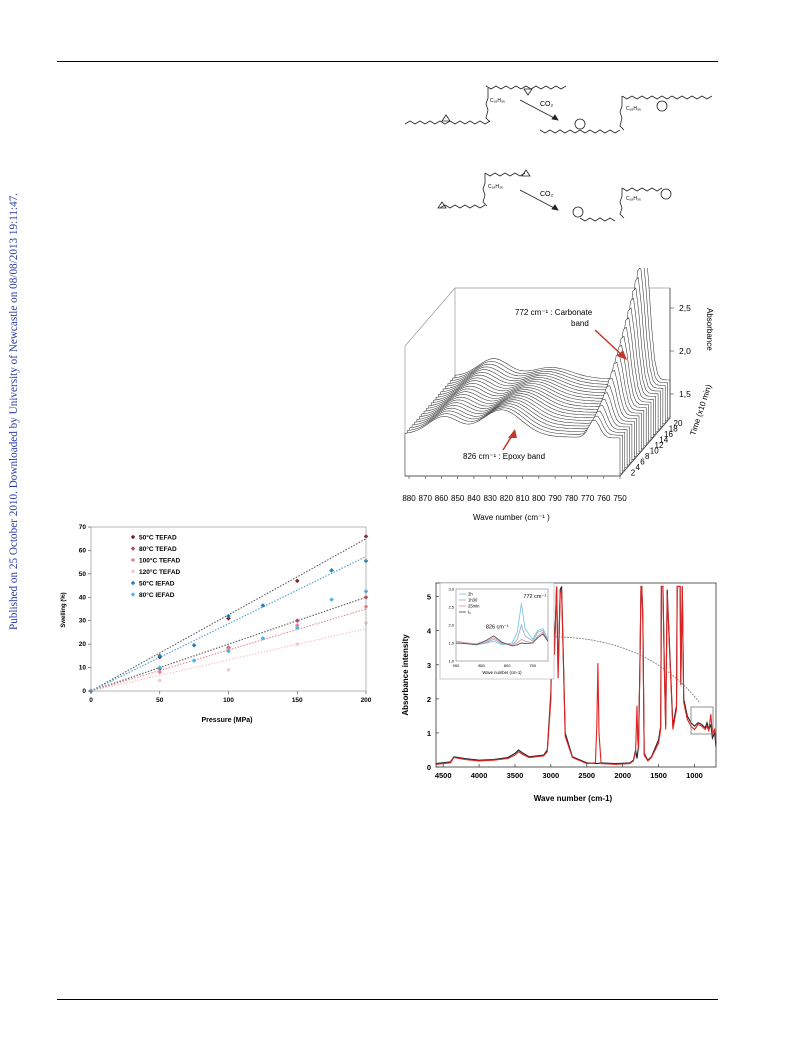  Describe the element at coordinates (485, 190) in the screenshot. I see `scheme-bottom-branch` at that location.